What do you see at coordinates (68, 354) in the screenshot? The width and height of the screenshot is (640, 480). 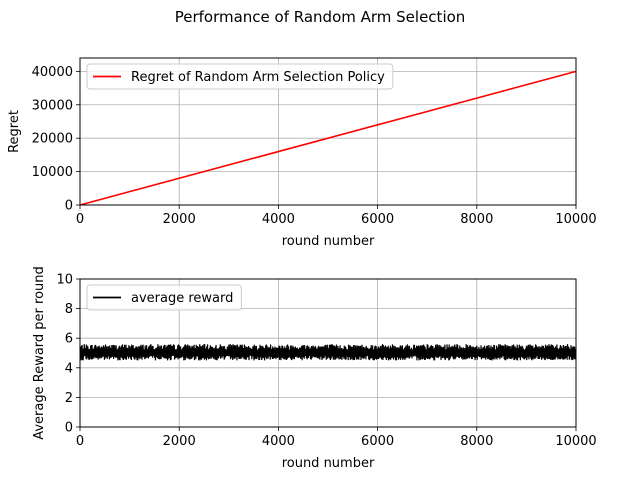 I see `bottom-plot-y-ticks: 0 2 4 6 8 10` at bounding box center [68, 354].